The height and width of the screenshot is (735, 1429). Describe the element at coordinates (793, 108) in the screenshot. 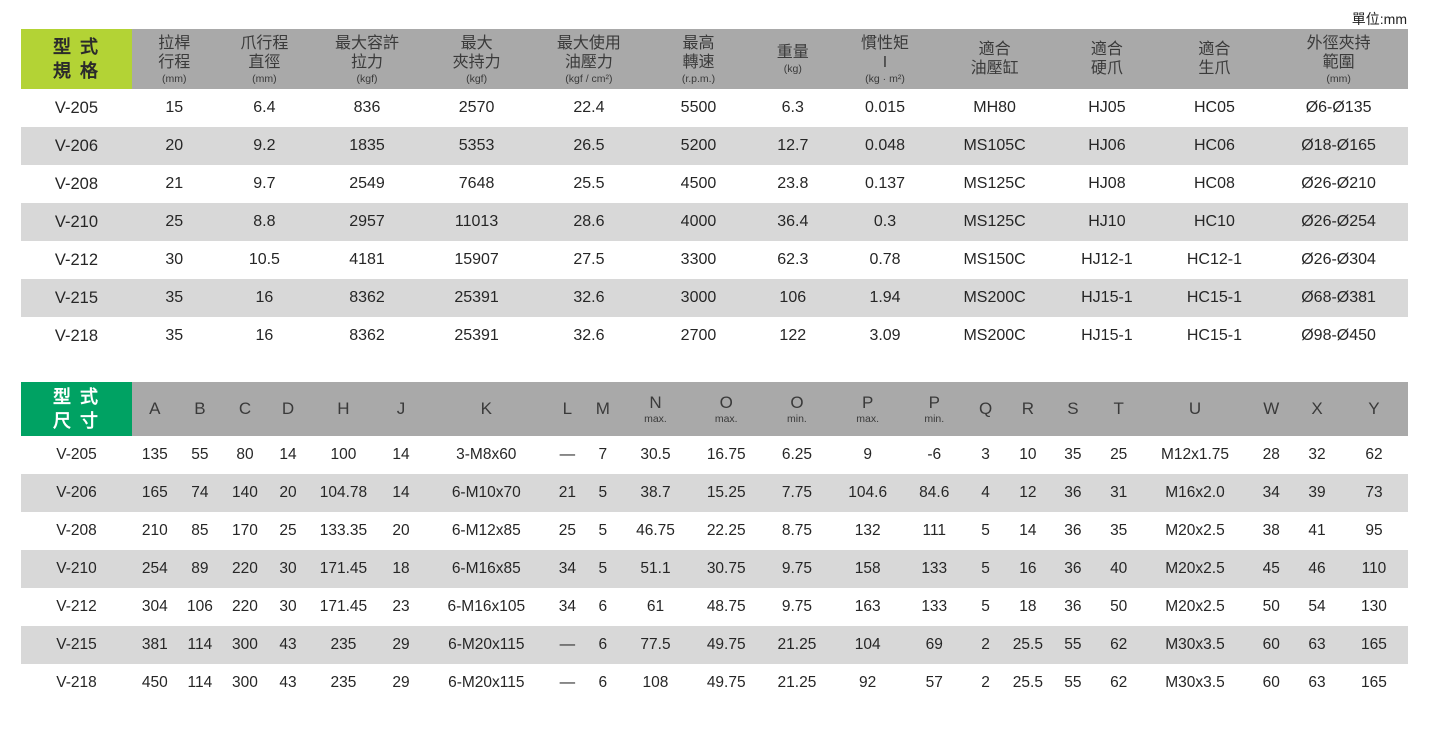

I see `value-cell: 6.3` at that location.